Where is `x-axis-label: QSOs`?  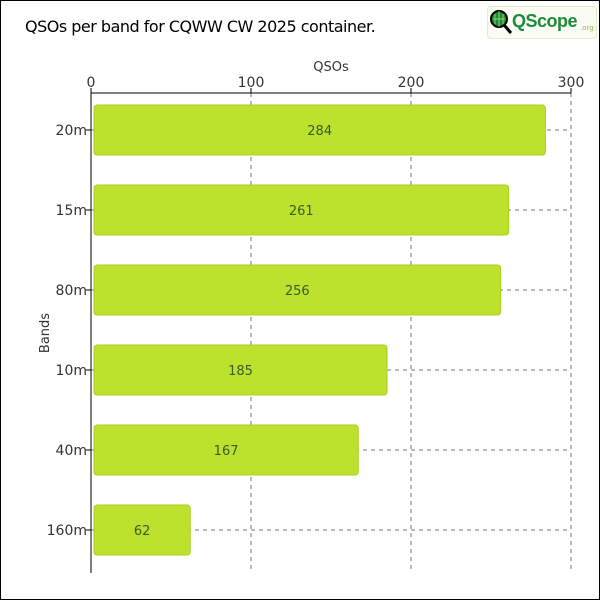
x-axis-label: QSOs is located at coordinates (331, 67).